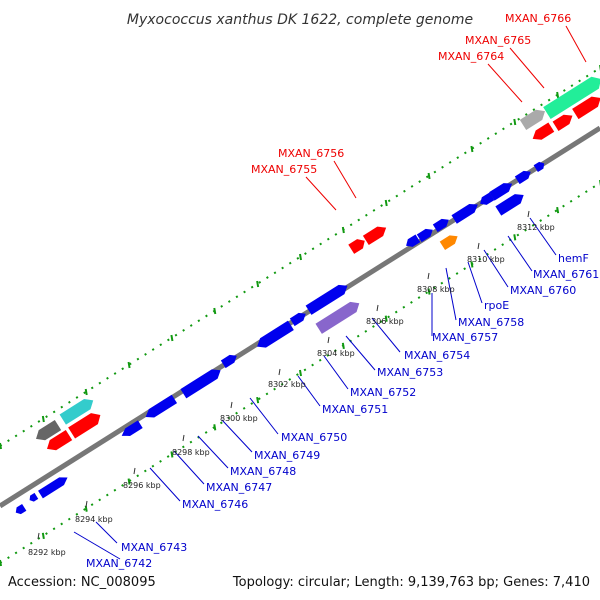 The height and width of the screenshot is (600, 600). Describe the element at coordinates (154, 547) in the screenshot. I see `gene-label-mxan-6743: MXAN_6743` at that location.